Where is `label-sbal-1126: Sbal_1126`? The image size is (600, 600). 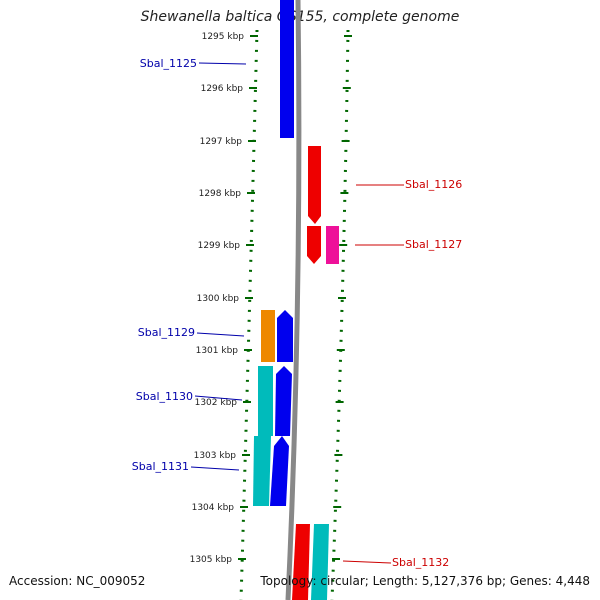 label-sbal-1126: Sbal_1126 is located at coordinates (433, 184).